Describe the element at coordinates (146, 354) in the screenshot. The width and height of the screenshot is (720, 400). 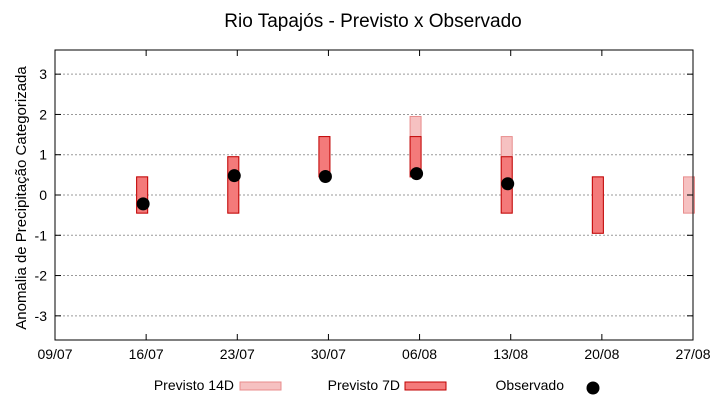
I see `x-tick-label: 16/07` at that location.